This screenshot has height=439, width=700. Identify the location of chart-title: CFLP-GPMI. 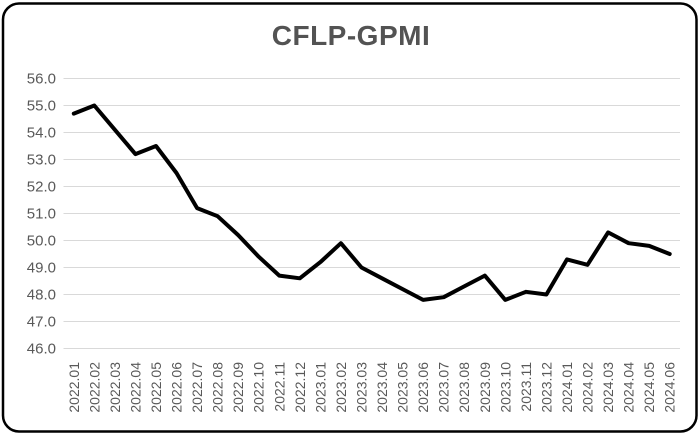
(351, 35).